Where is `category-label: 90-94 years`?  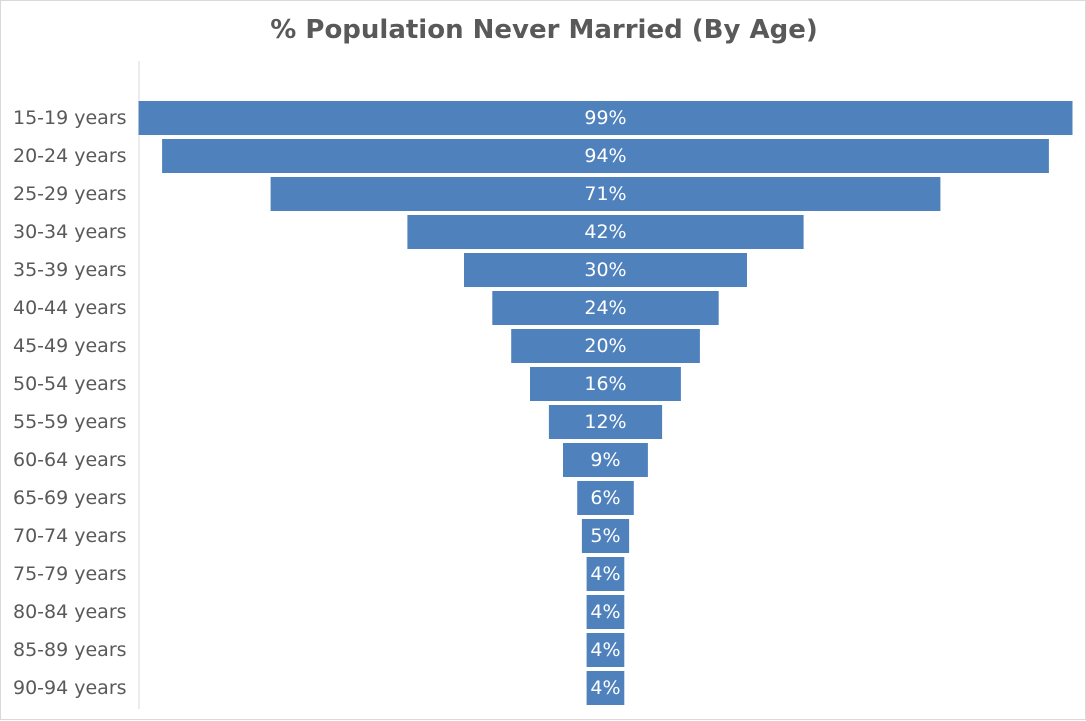 category-label: 90-94 years is located at coordinates (70, 688).